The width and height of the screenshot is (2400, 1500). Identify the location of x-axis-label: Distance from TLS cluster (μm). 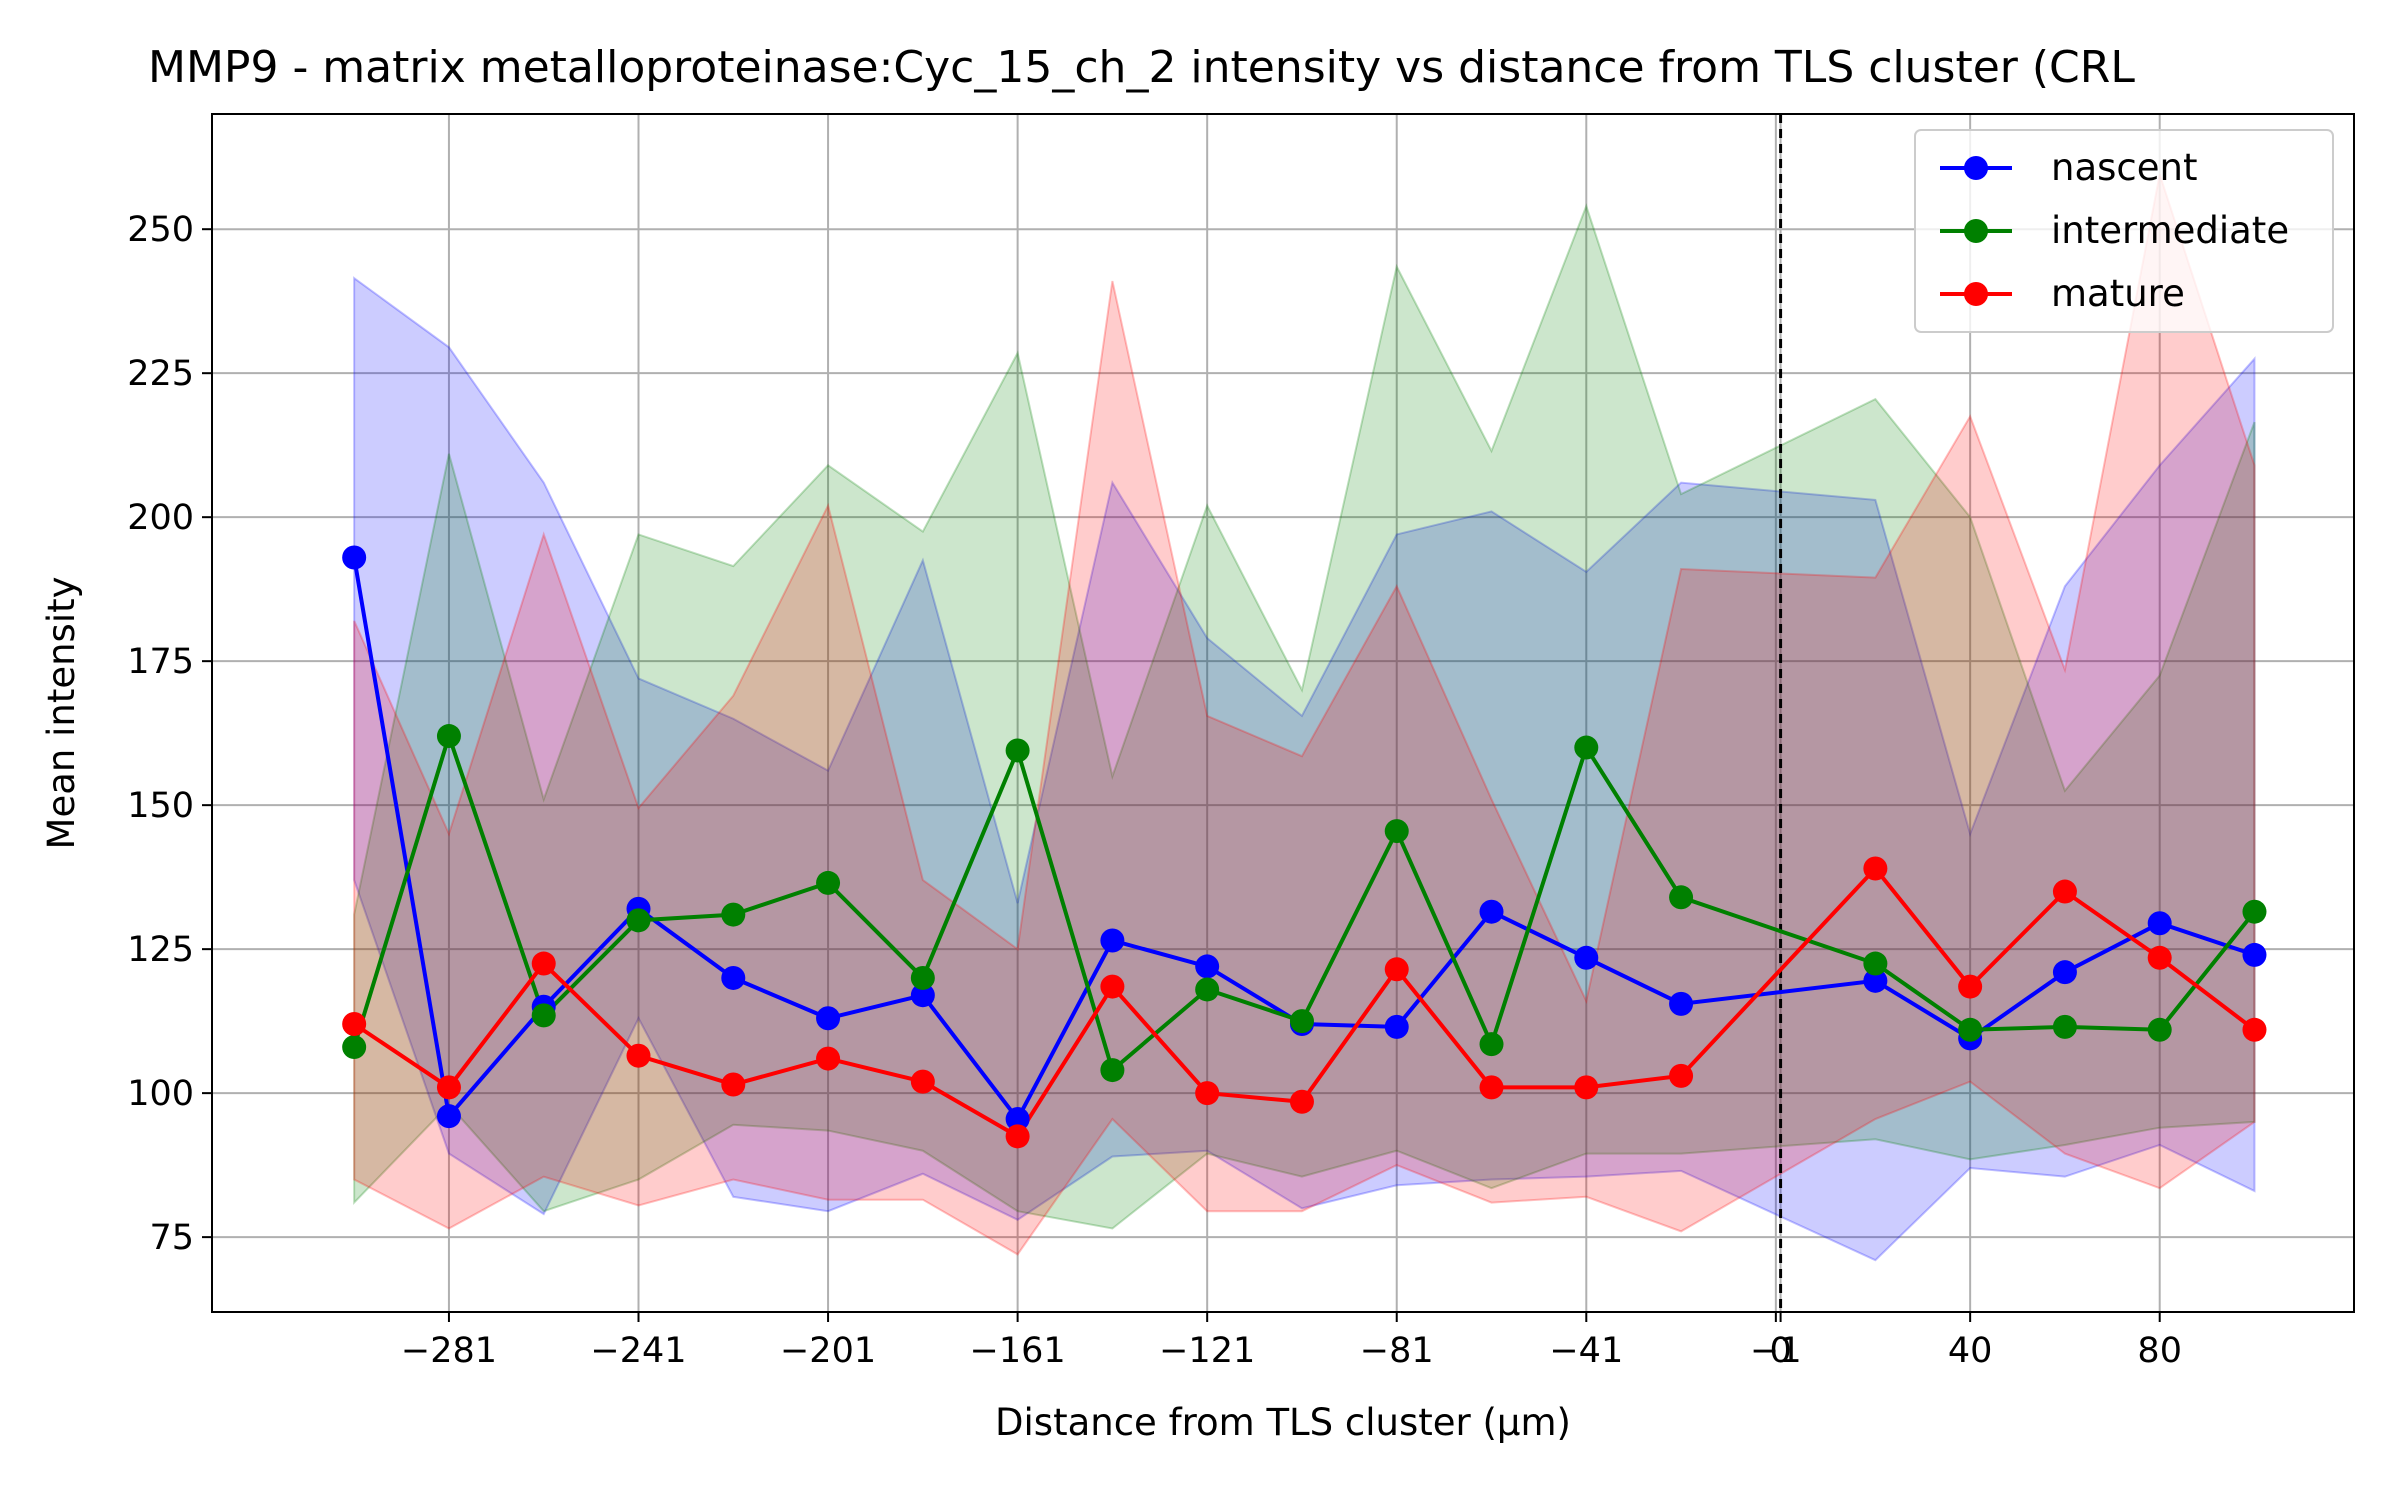
(1283, 1422).